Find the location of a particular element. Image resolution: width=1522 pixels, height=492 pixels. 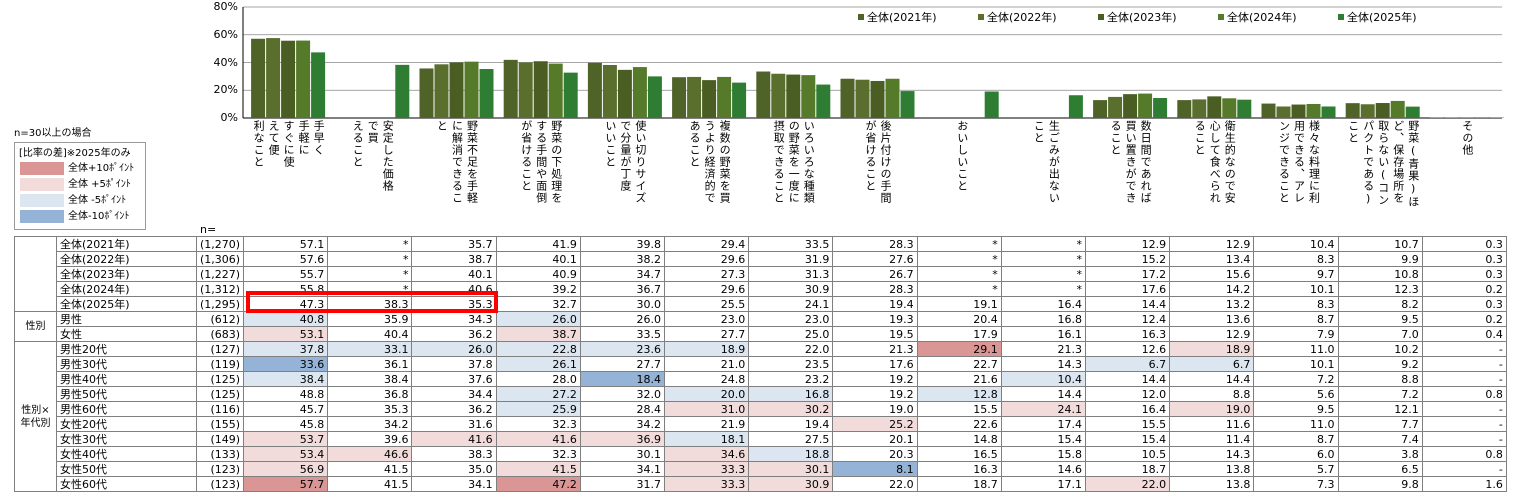

row-label: 女性20代 is located at coordinates (127, 424).